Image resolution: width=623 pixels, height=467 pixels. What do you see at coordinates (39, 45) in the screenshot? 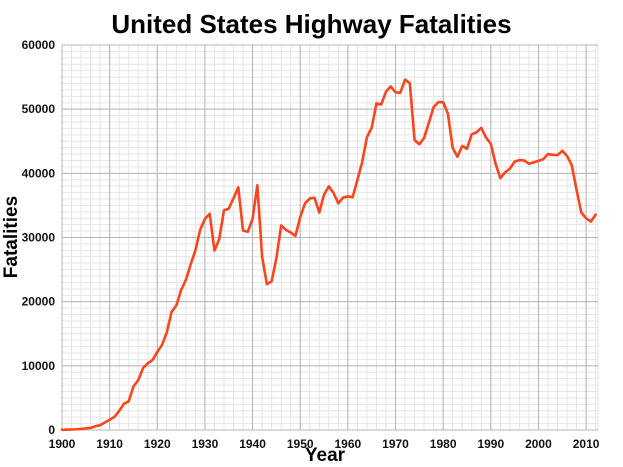
I see `y-tick-label: 60000` at bounding box center [39, 45].